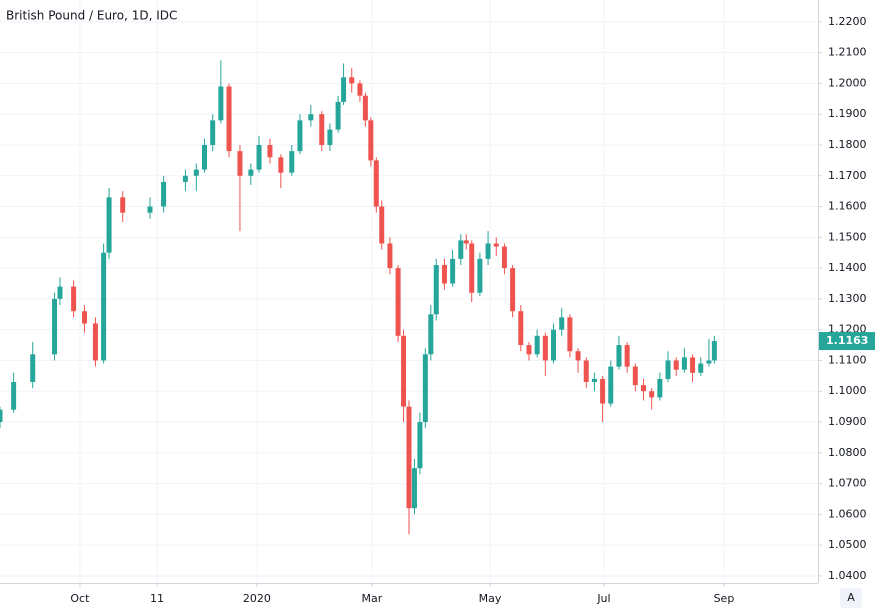 This screenshot has height=612, width=877. I want to click on y-tick-label: 1.2100, so click(847, 52).